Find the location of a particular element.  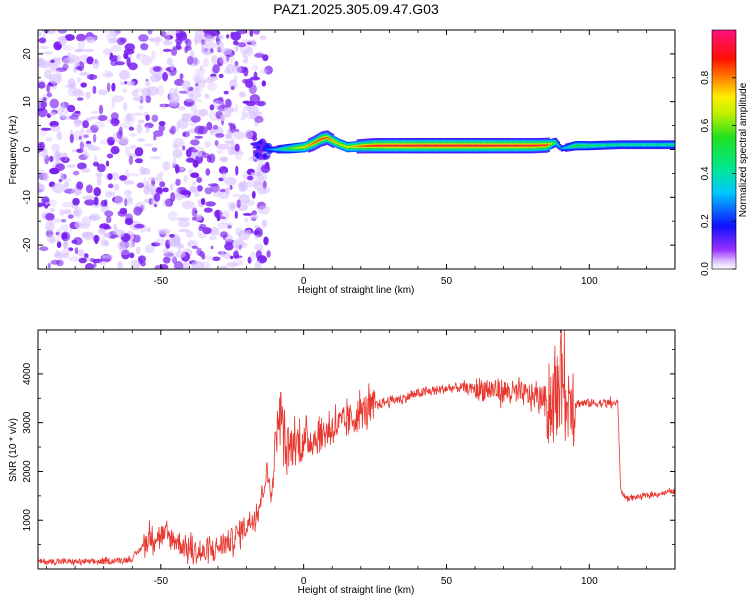

colorbar-tick-label: 0.8 is located at coordinates (705, 77).